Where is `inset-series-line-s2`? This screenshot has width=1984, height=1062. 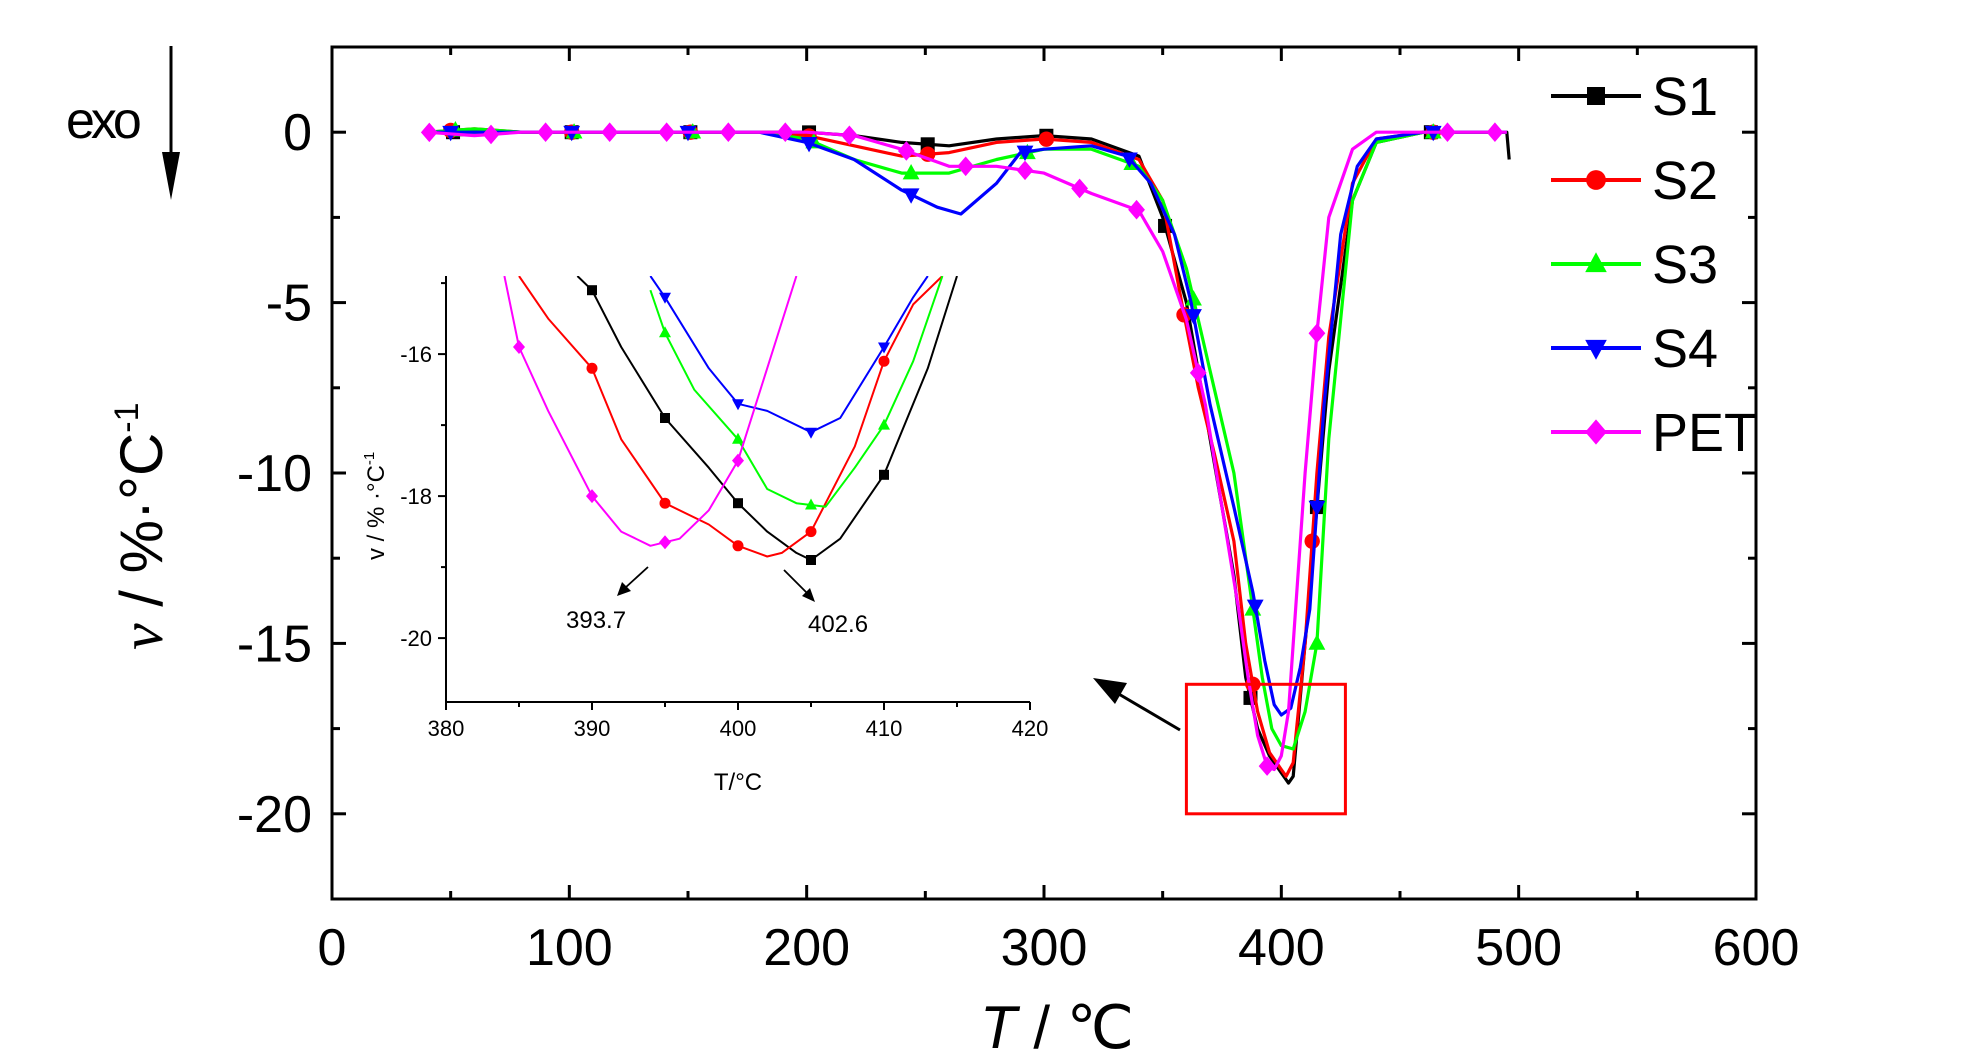
inset-series-line-s2 is located at coordinates (731, 417).